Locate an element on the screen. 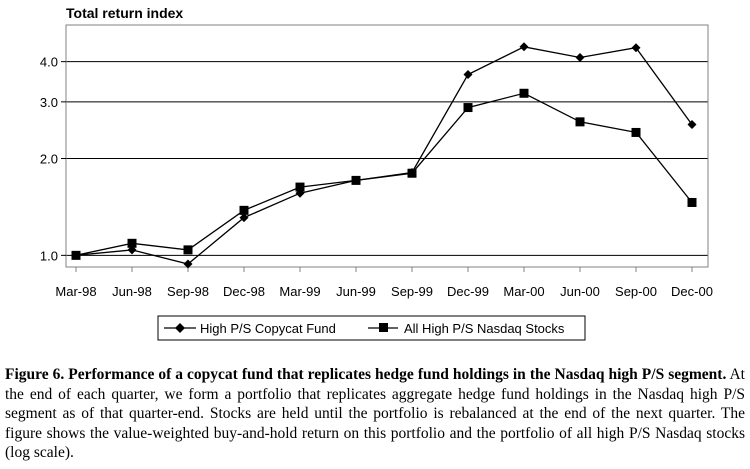  x-tick-label-1: Jun-98 is located at coordinates (132, 291).